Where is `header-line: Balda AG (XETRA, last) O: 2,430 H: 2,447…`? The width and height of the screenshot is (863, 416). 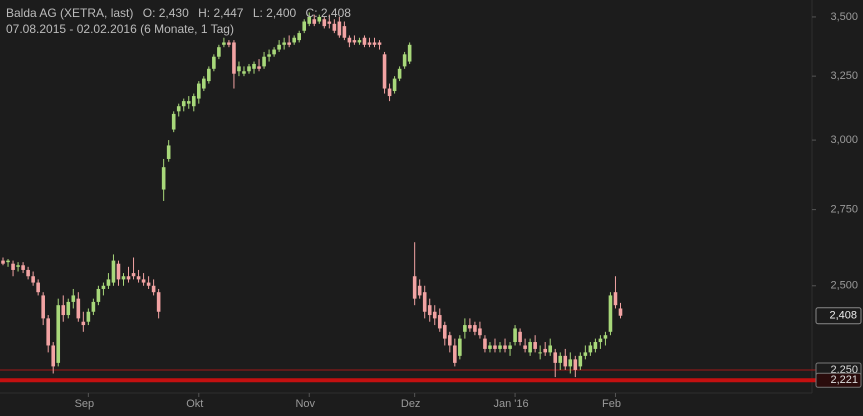 header-line: Balda AG (XETRA, last) O: 2,430 H: 2,447… is located at coordinates (181, 13).